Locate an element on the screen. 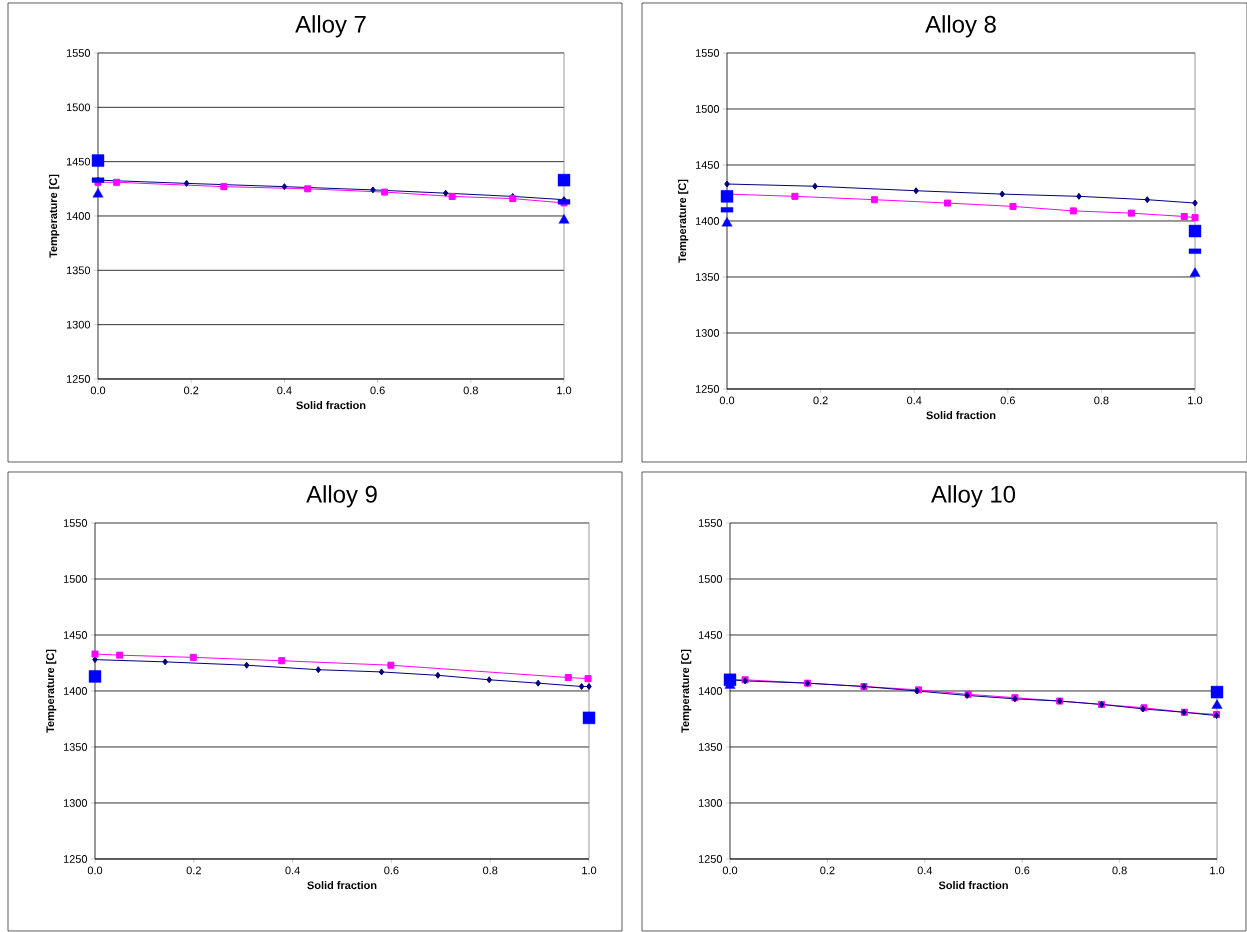  chart-title: Alloy 7 is located at coordinates (330, 26).